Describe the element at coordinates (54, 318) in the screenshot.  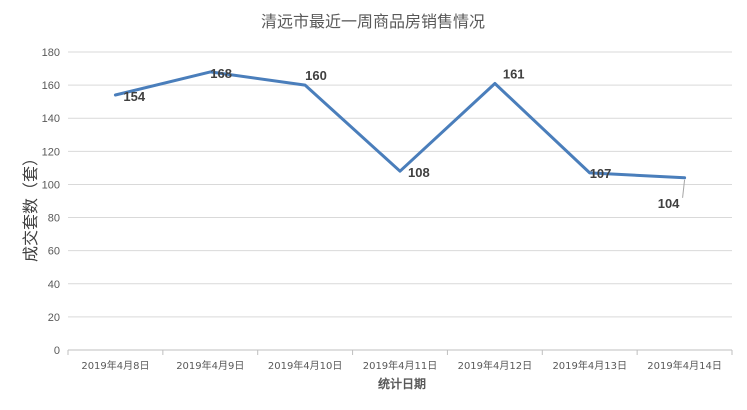
I see `y-tick-label: 20` at that location.